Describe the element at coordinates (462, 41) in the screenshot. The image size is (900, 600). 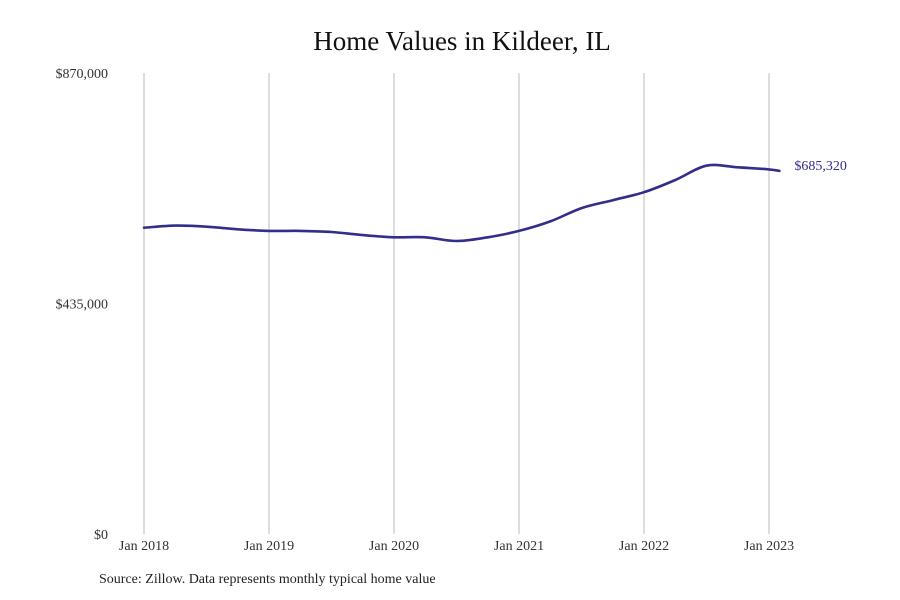
I see `chart-title: Home Values in Kildeer, IL` at that location.